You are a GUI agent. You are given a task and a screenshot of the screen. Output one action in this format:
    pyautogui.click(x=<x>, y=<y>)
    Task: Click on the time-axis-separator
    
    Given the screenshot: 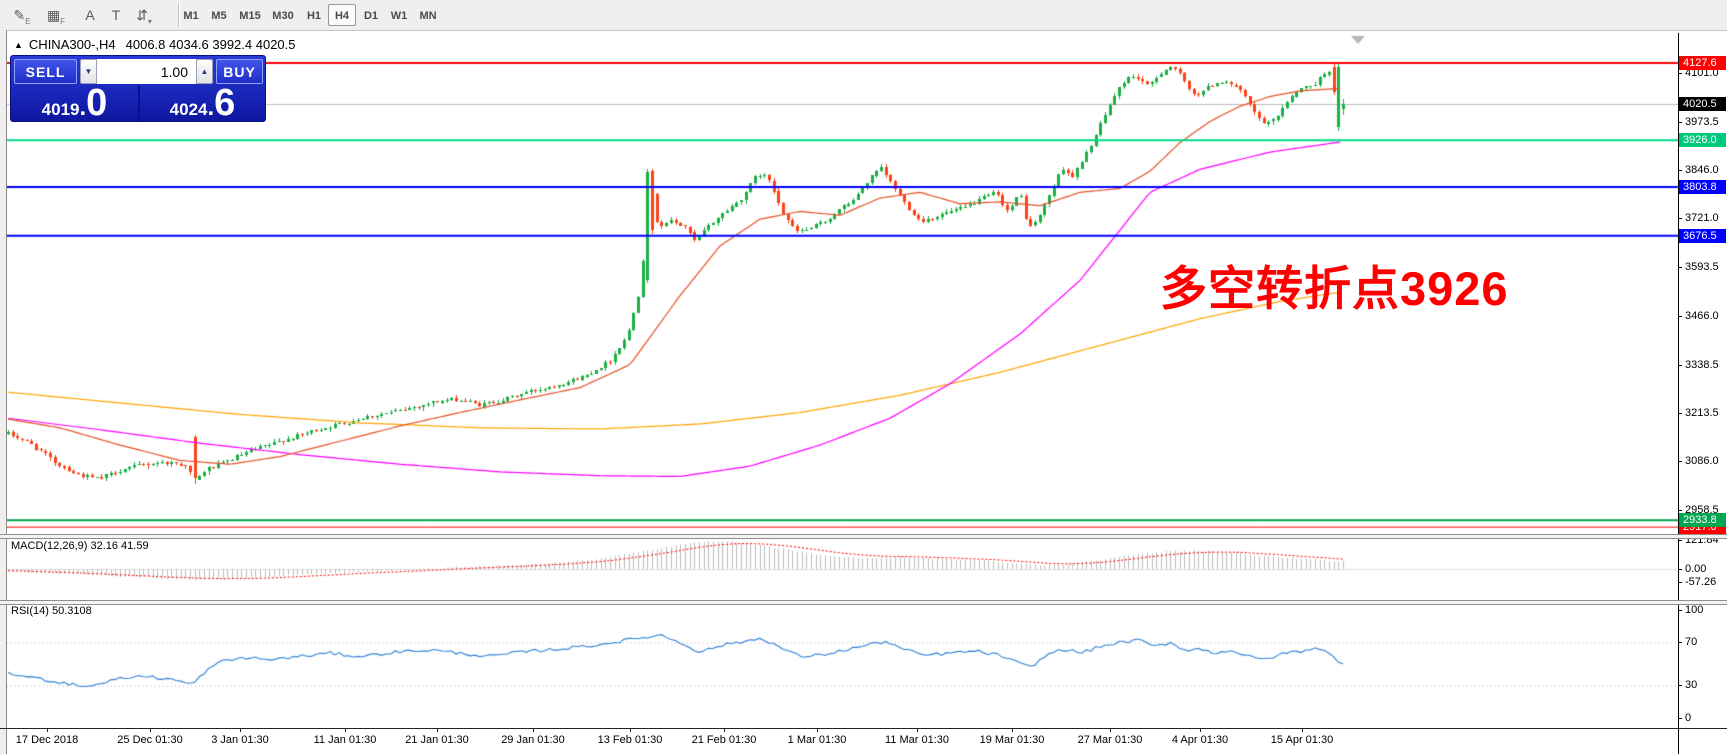 What is the action you would take?
    pyautogui.click(x=863, y=728)
    